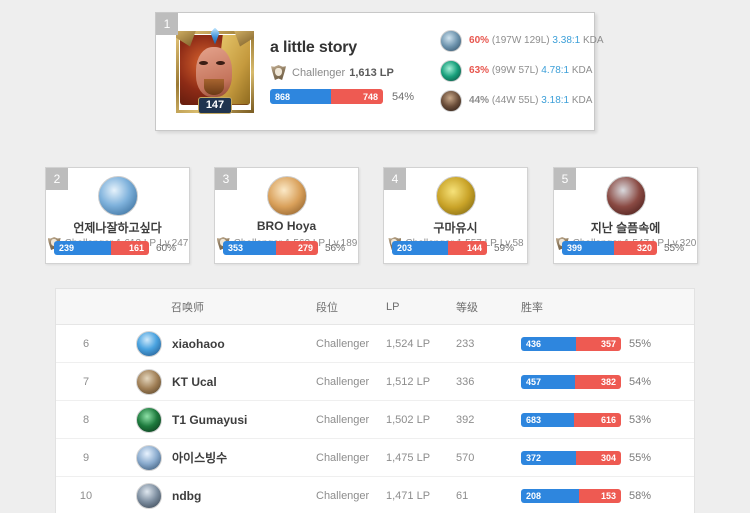 The width and height of the screenshot is (750, 513). What do you see at coordinates (531, 100) in the screenshot?
I see `champion-stat-text: 44% (44W 55L) 3.18:1 KDA` at bounding box center [531, 100].